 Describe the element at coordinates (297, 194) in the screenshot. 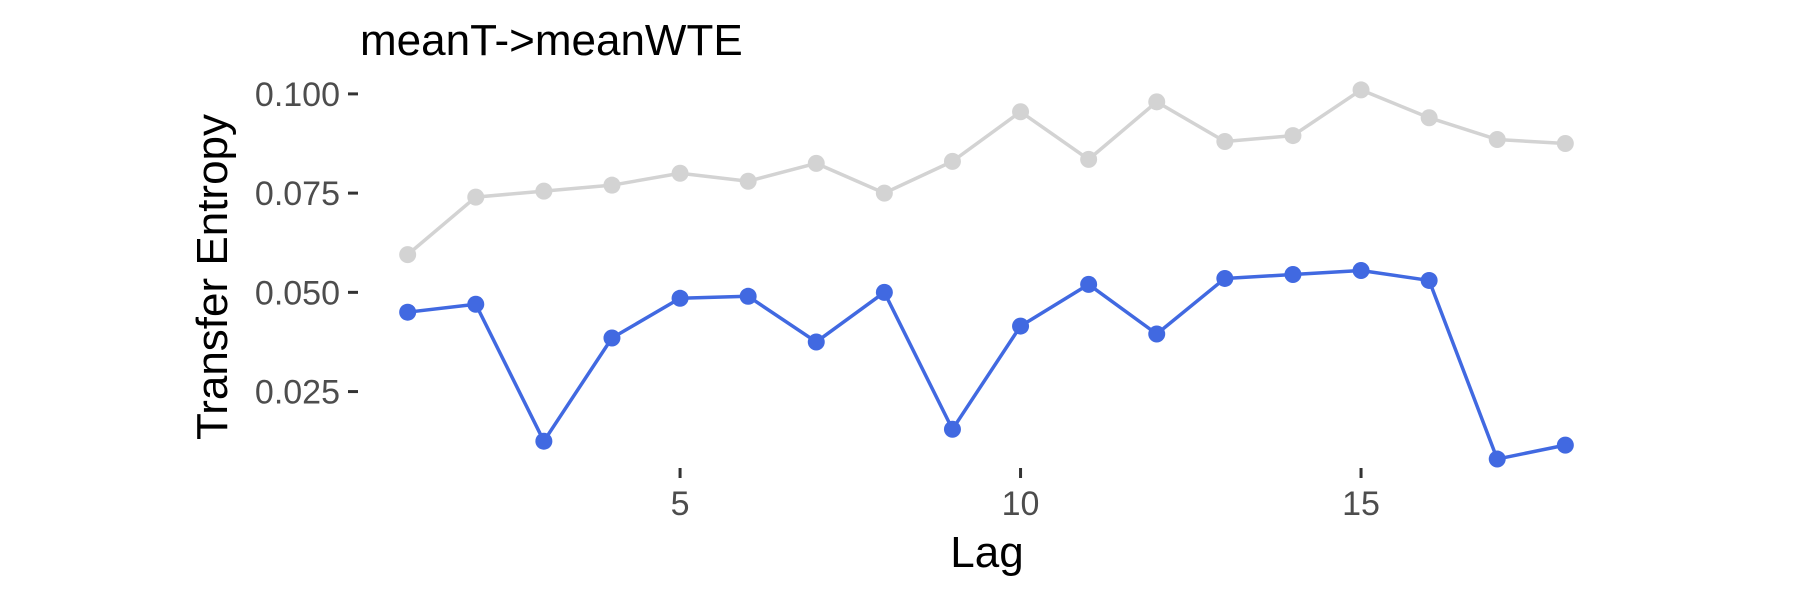

I see `y-tick-label: 0.075` at that location.